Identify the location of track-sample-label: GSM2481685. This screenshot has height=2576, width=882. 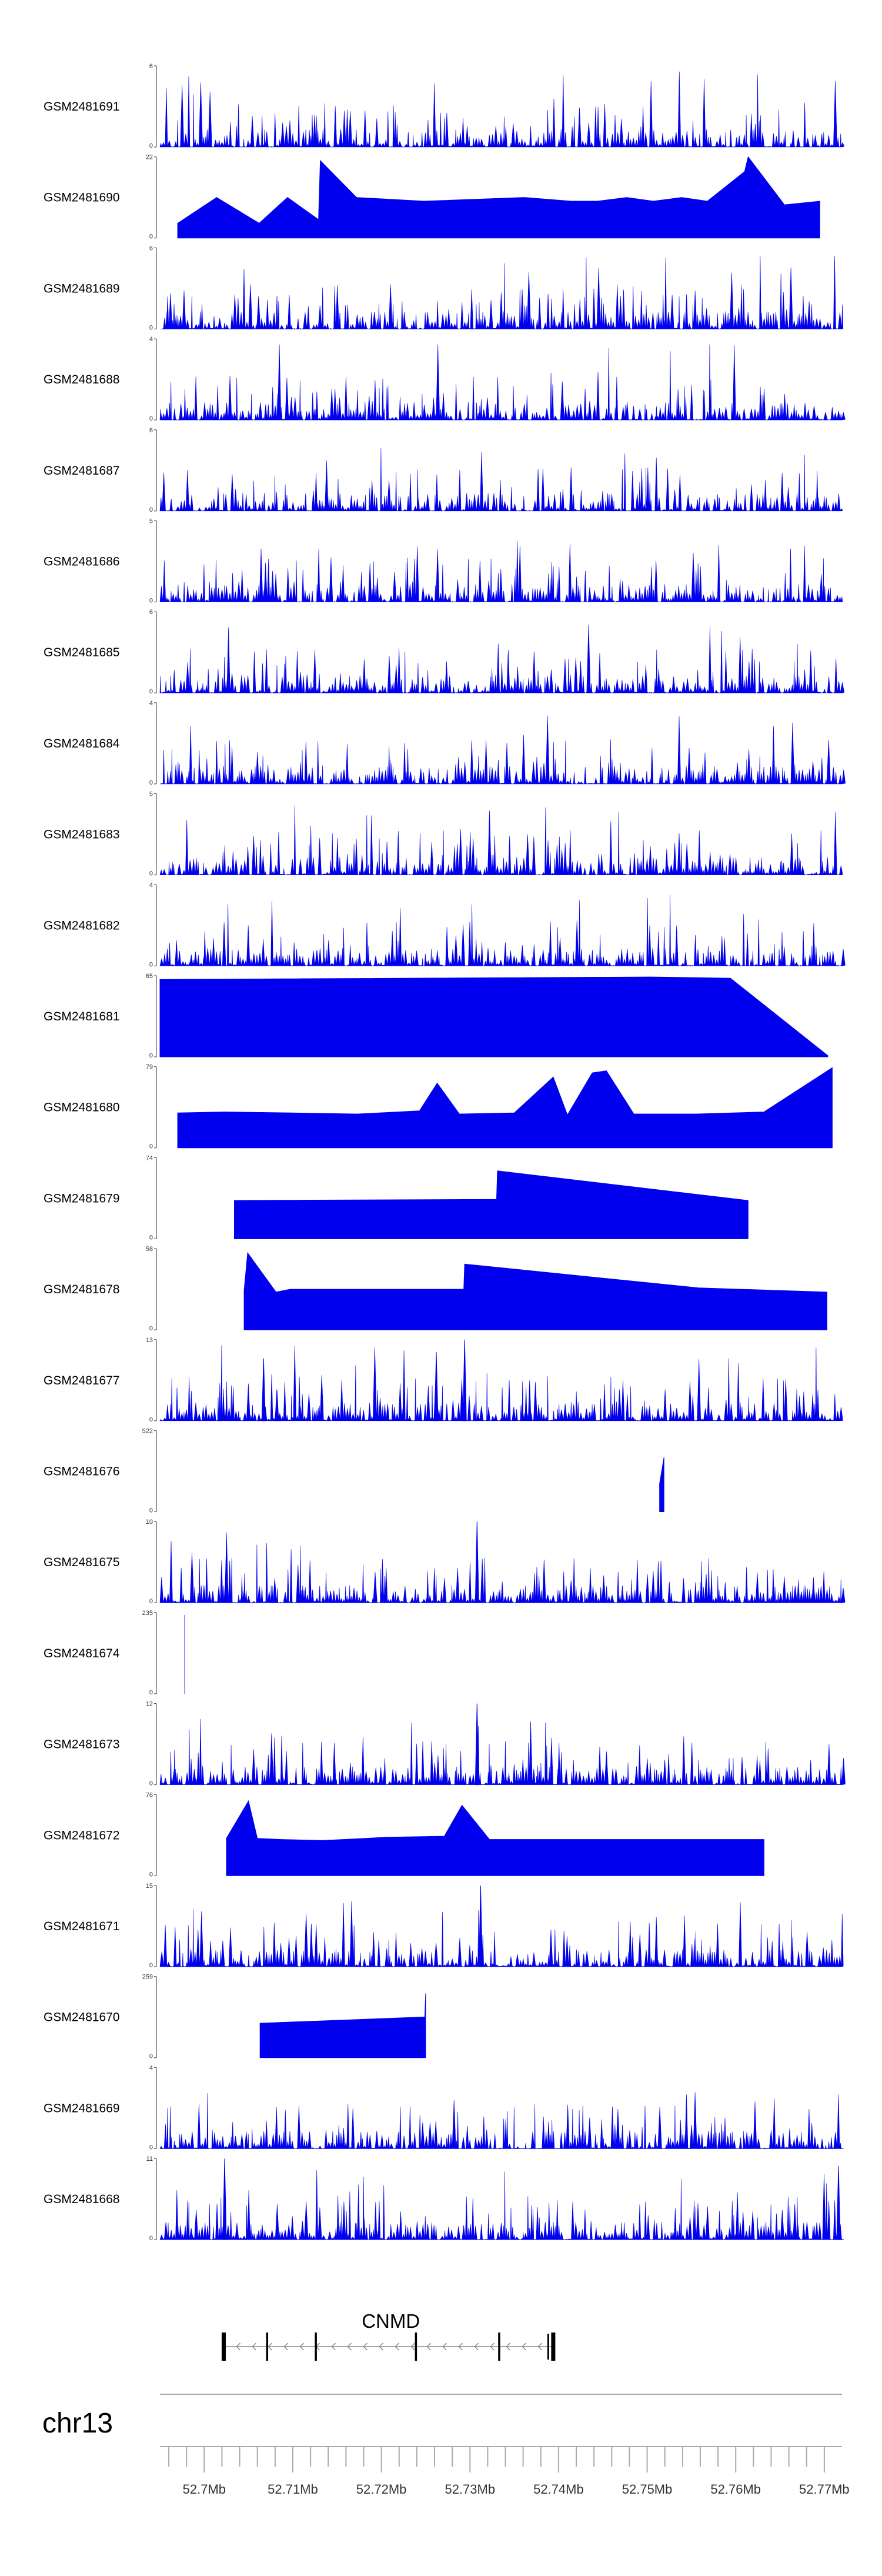
(82, 652).